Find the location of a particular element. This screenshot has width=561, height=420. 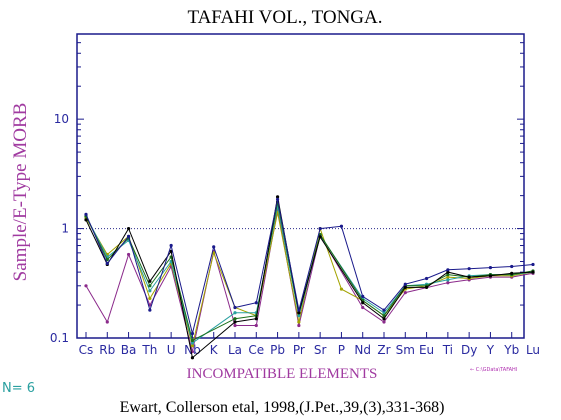

x-axis: Cs Rb Ba Th U Nb K La Ce Pb Pr Sr P Nd Zr Sm Eu Ti Dy Y Yb Lu is located at coordinates (309, 344).